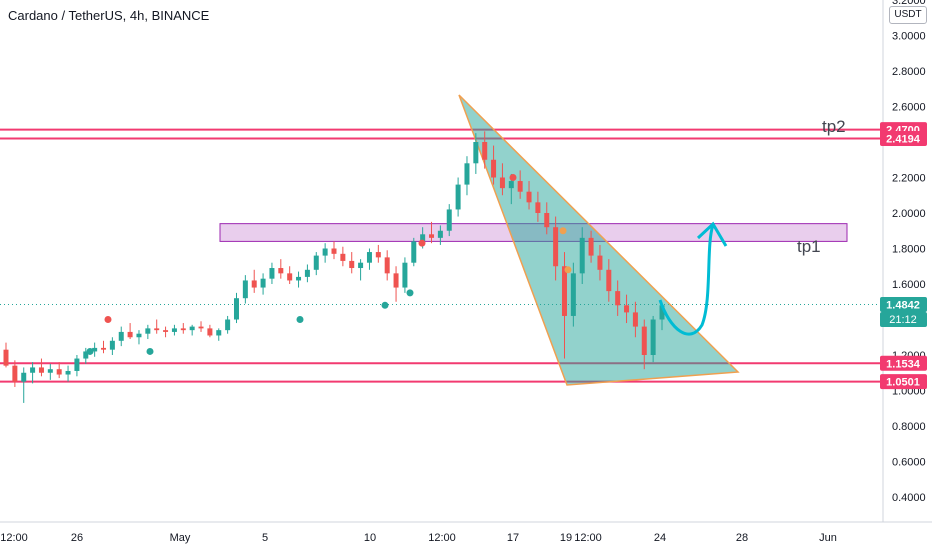 Image resolution: width=932 pixels, height=550 pixels. I want to click on projection-arrowhead-icon, so click(712, 234).